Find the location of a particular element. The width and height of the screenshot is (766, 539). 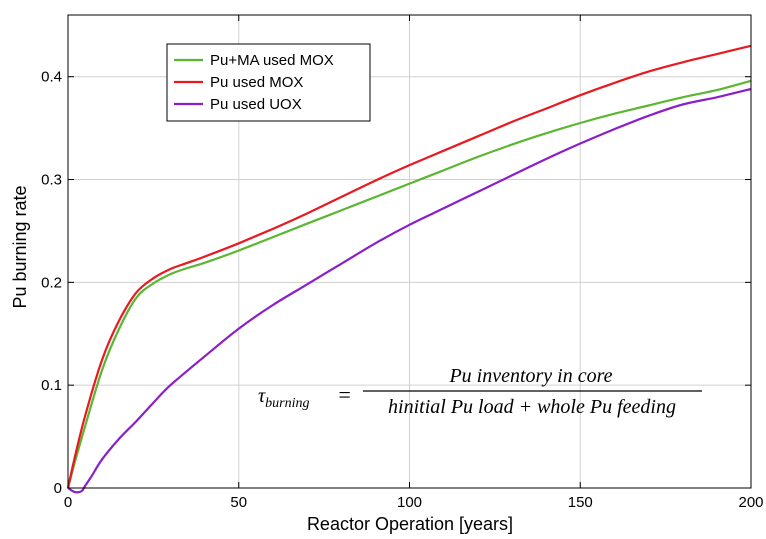

y-axis-label: Pu burning rate is located at coordinates (20, 246).